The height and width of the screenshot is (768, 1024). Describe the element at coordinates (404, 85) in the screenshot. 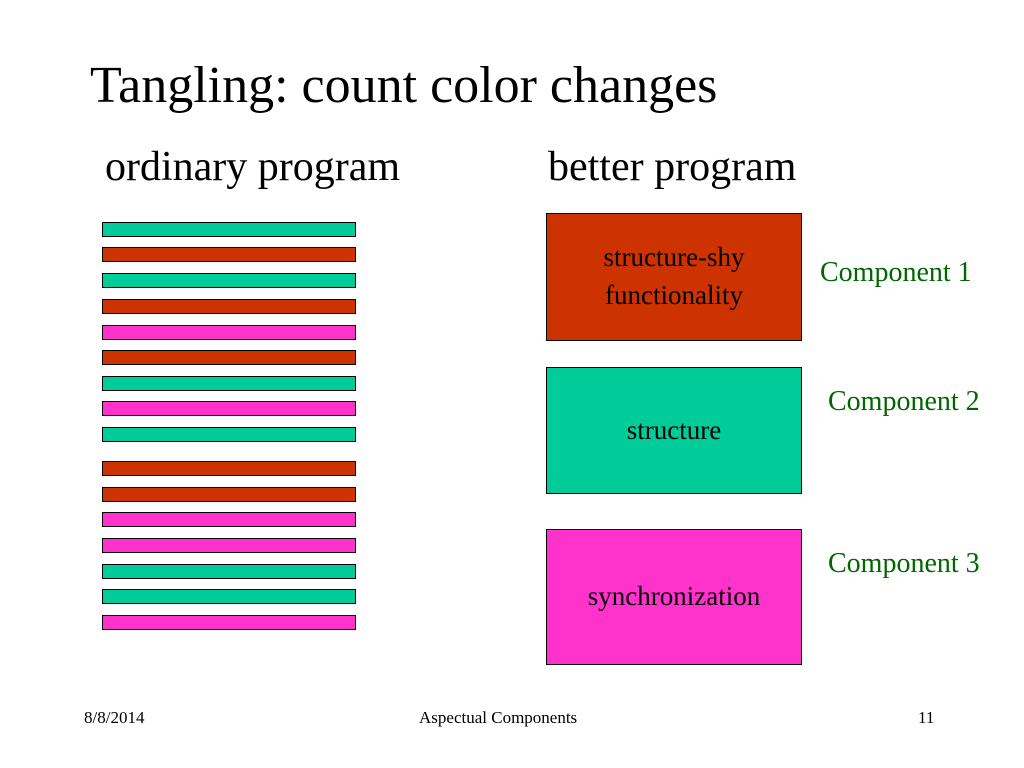

I see `slide-title: Tangling: count color changes` at that location.